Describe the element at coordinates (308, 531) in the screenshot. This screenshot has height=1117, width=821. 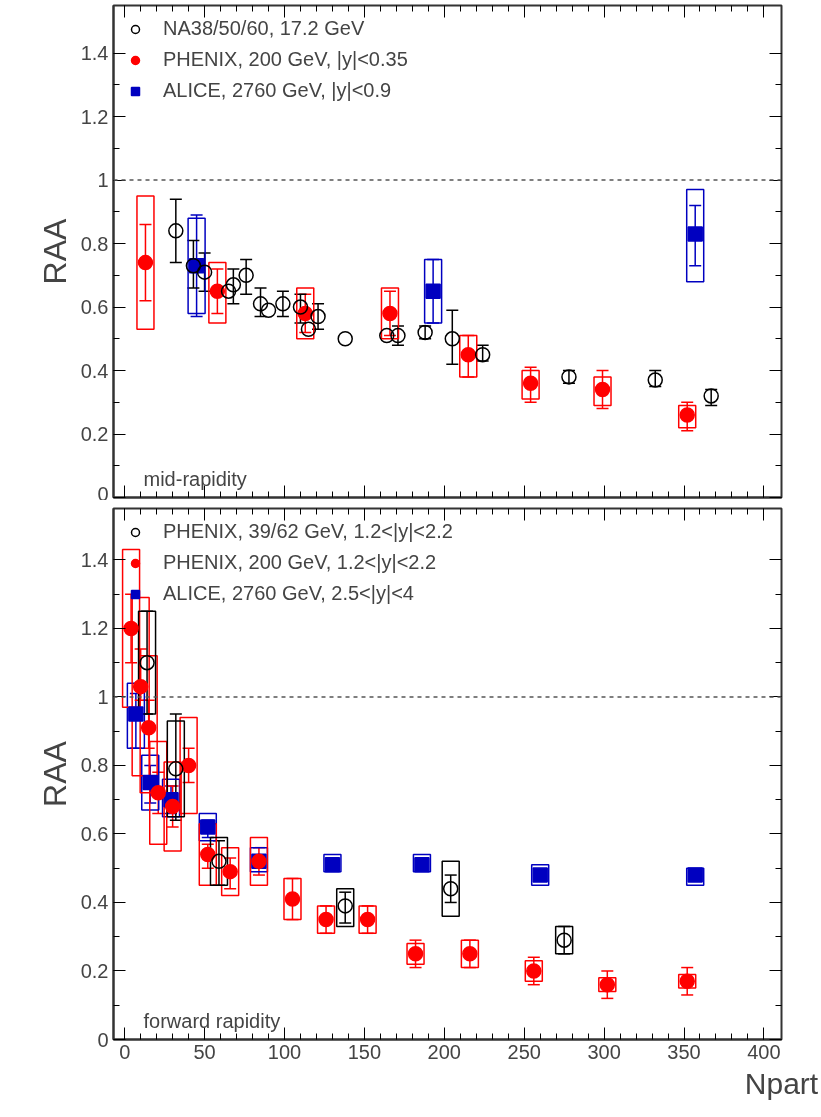
I see `legend-label: PHENIX, 39/62 GeV, 1.2<|y|<2.2` at that location.